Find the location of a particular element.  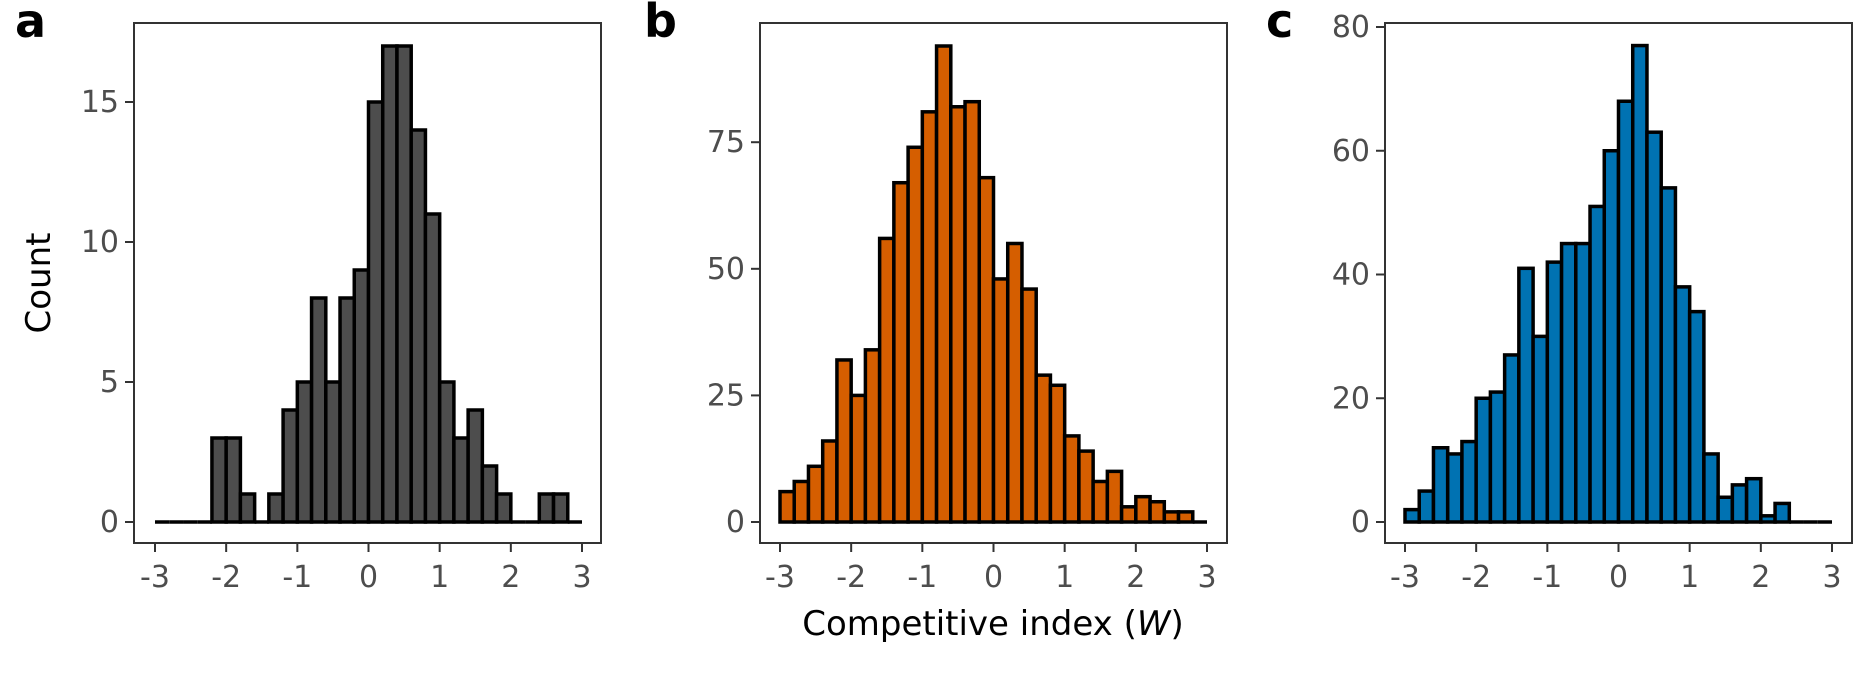

x-tick-label: 2 is located at coordinates (1760, 577).